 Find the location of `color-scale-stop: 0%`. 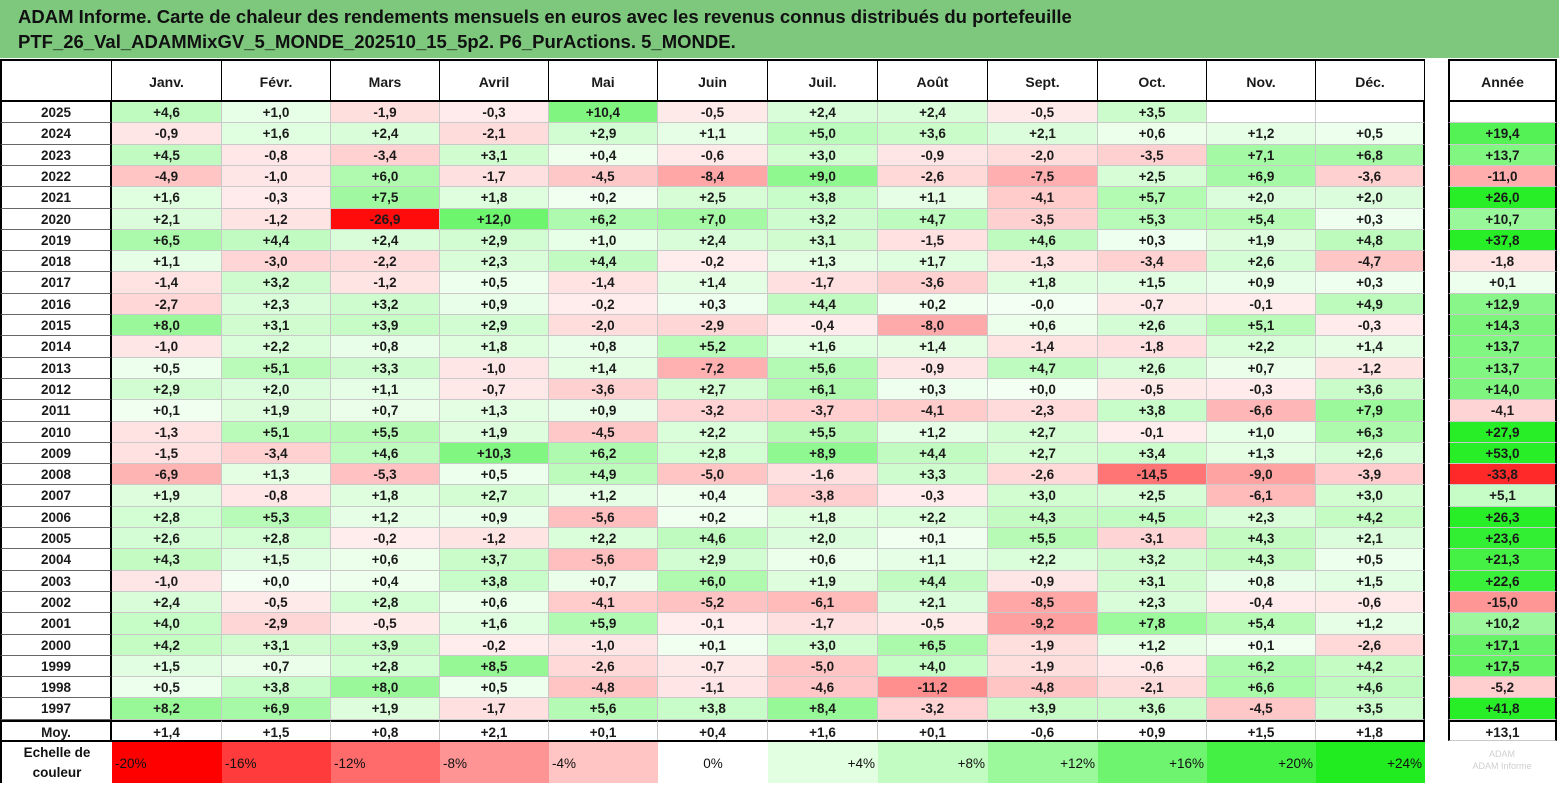

color-scale-stop: 0% is located at coordinates (713, 761).